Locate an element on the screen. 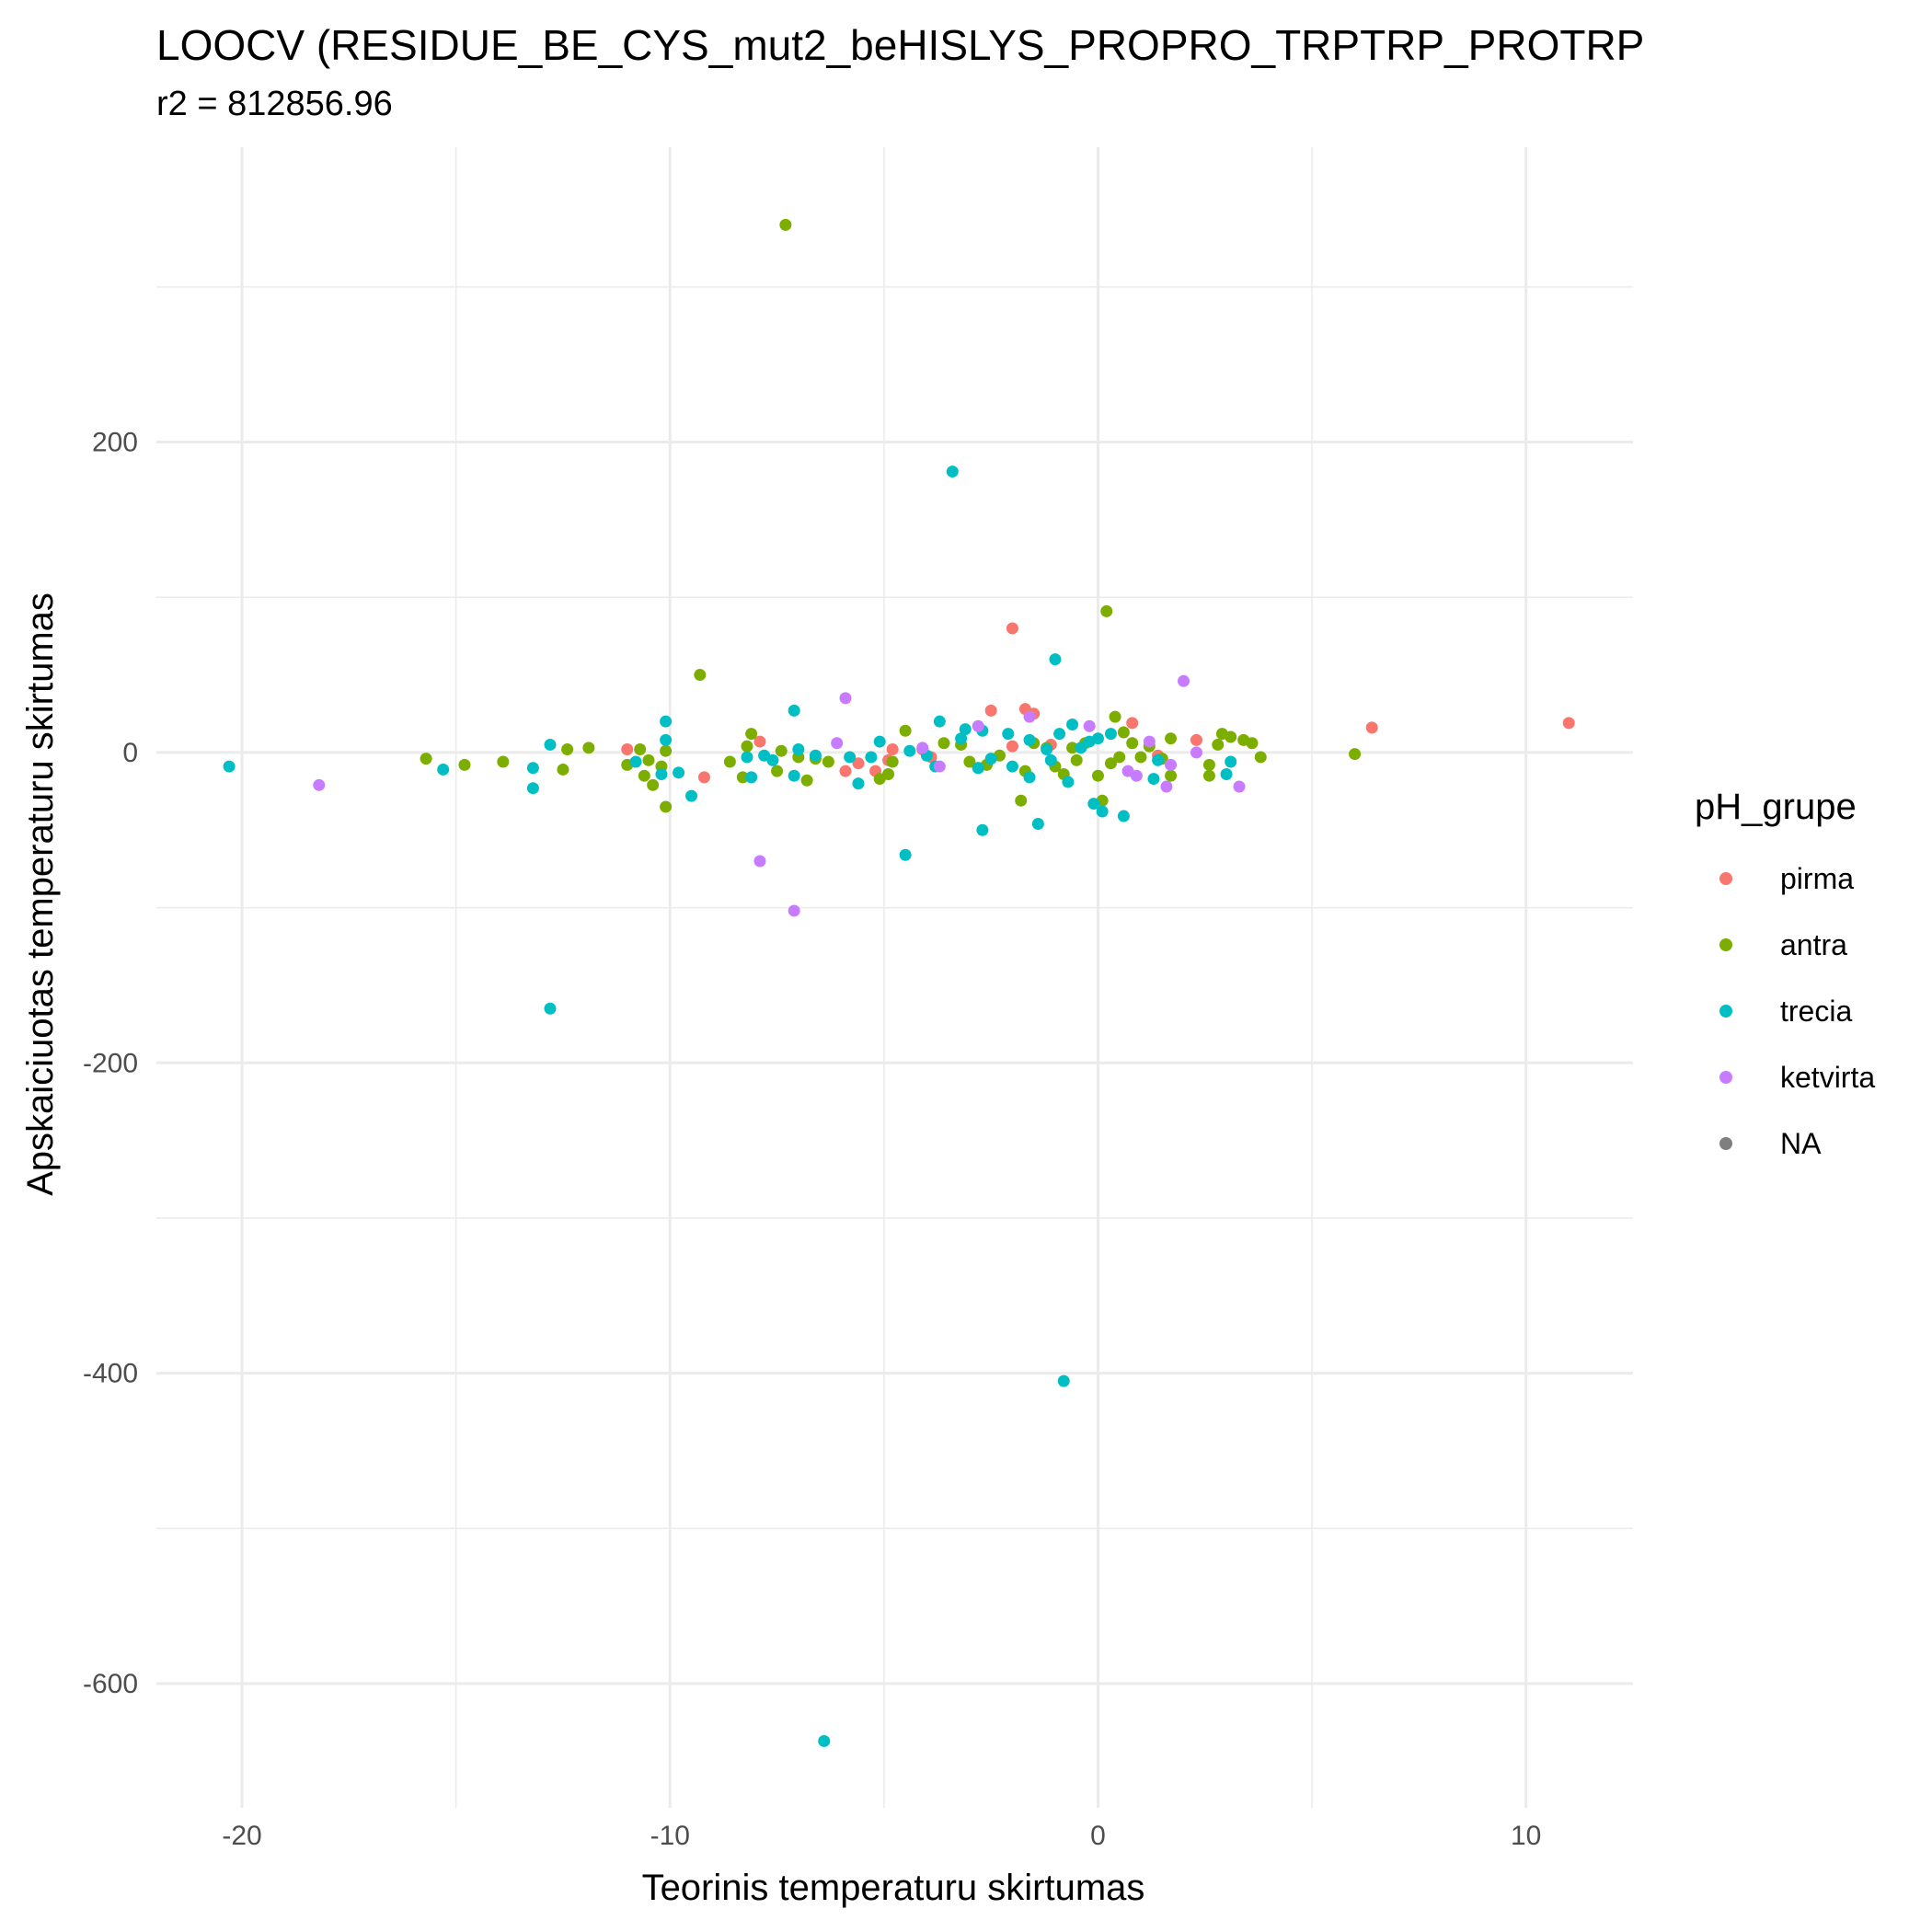  y-axis-title: Apskaiciuotas temperaturu skirtumas is located at coordinates (40, 894).